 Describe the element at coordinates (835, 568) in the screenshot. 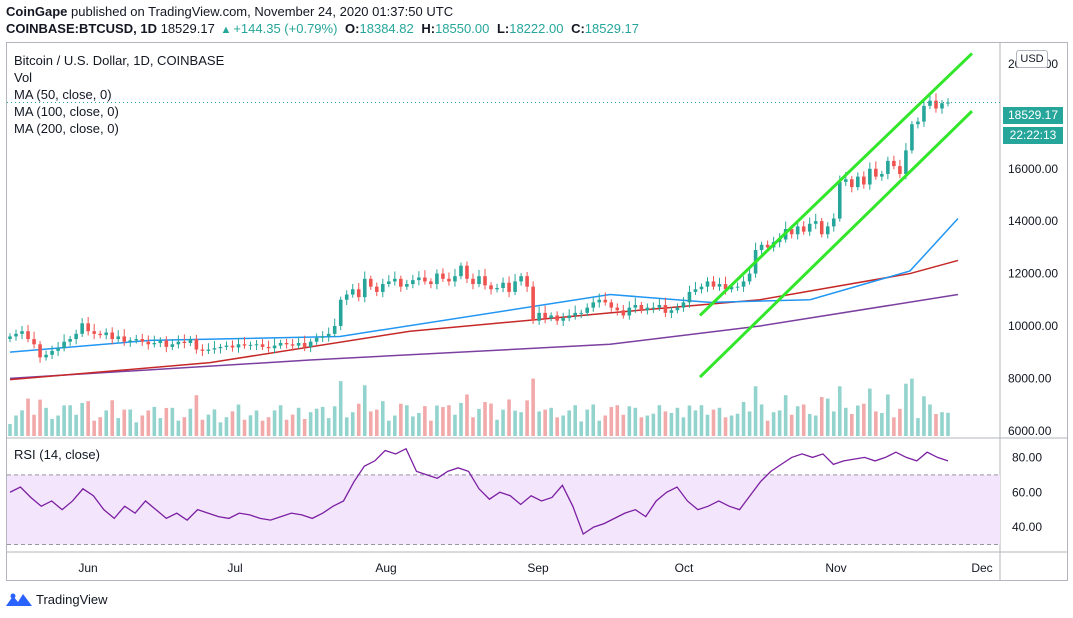

I see `x-tick-label: Nov` at that location.